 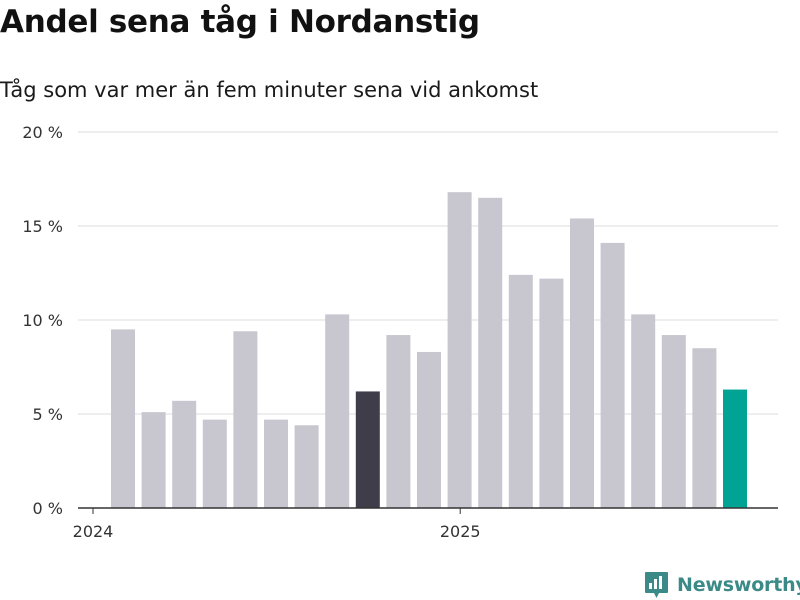 I want to click on newsworthy-logo: Newsworthy, so click(x=722, y=585).